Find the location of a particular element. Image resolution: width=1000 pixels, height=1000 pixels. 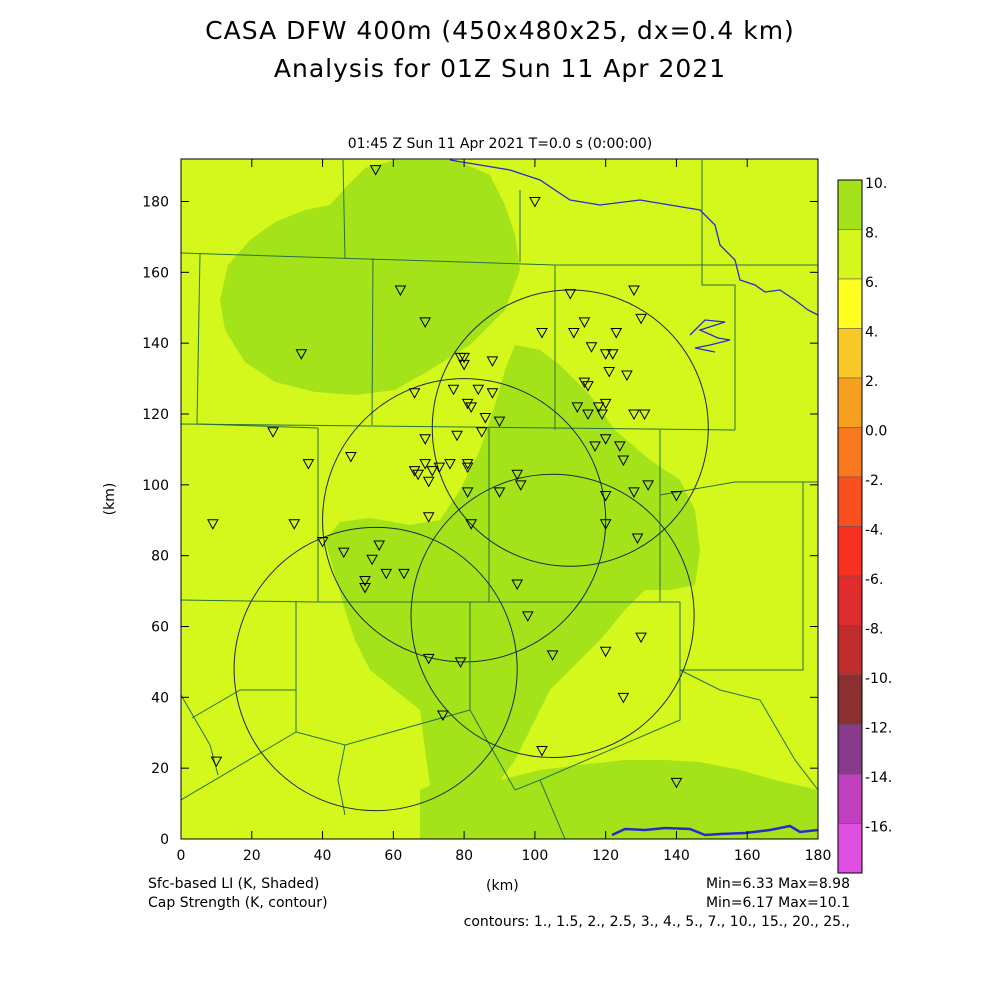

map-title: CASA DFW 400m (450x480x25, dx=0.4 km) is located at coordinates (500, 30).